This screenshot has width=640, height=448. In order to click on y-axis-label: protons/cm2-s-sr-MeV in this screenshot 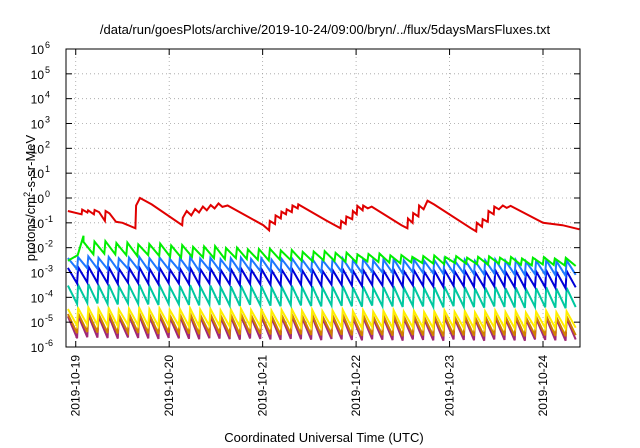, I will do `click(30, 197)`.